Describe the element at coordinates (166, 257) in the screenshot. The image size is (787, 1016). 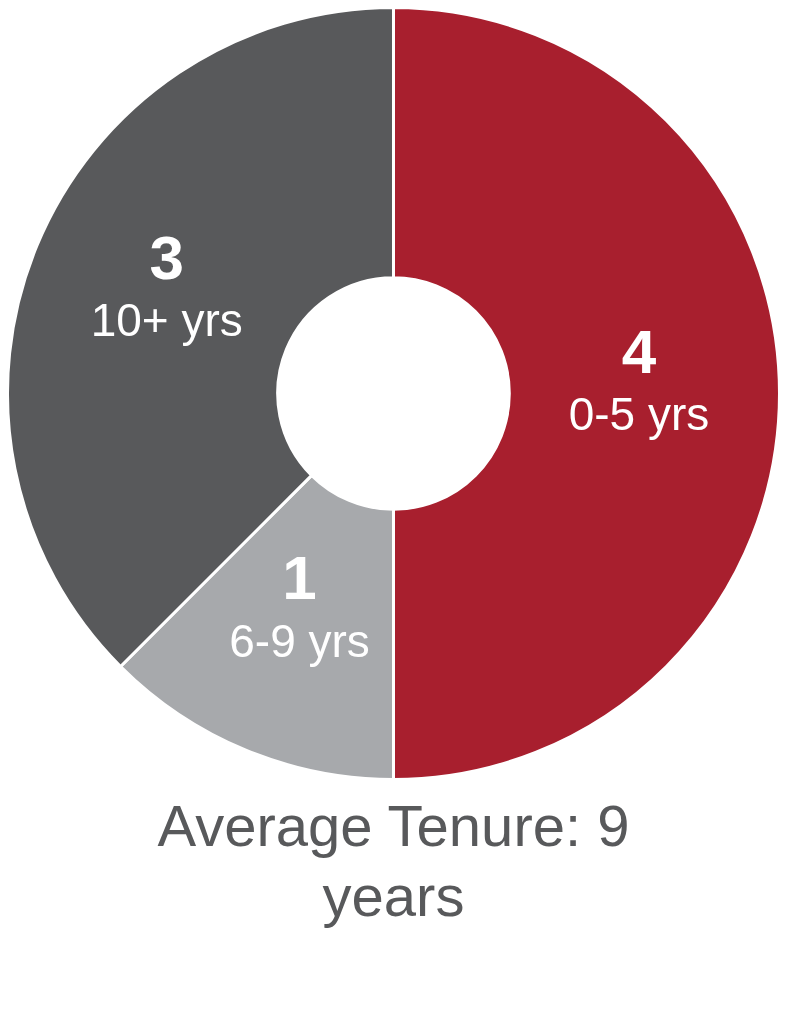
I see `data-label: 3` at that location.